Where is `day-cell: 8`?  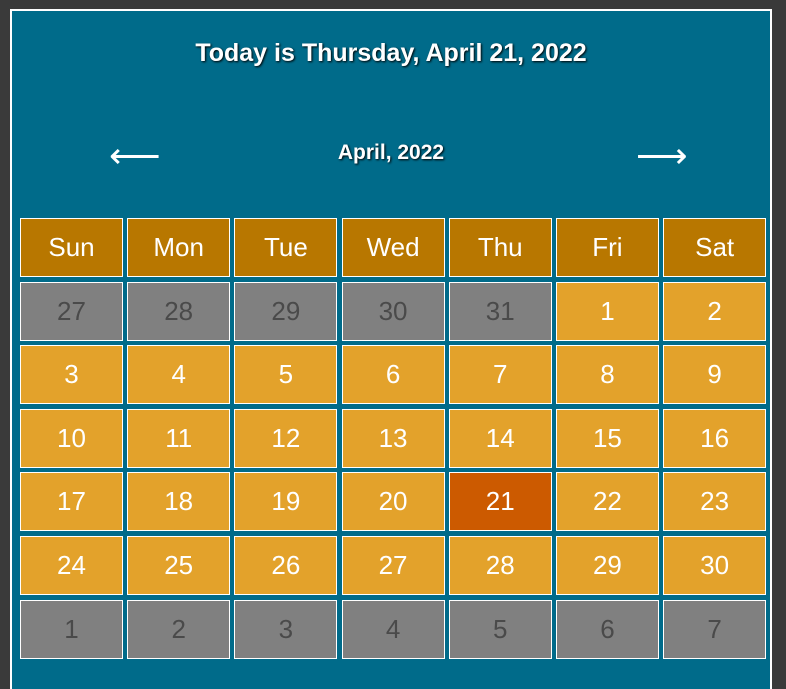 day-cell: 8 is located at coordinates (607, 375).